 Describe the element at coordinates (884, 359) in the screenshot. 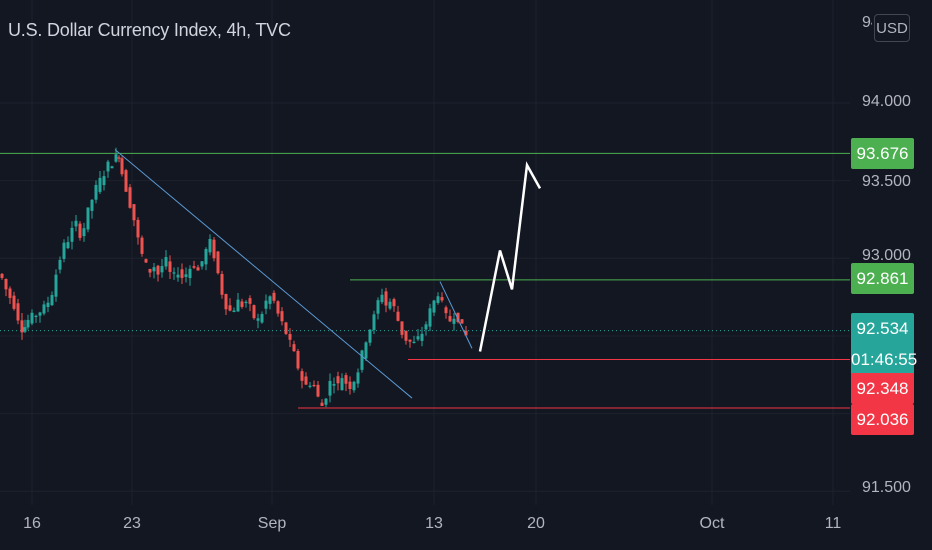

I see `bar-countdown: 01:46:55` at that location.